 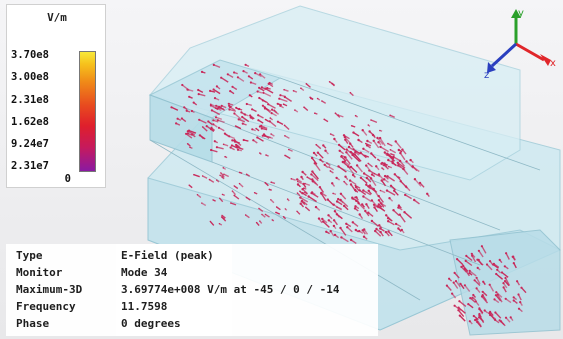 I want to click on info-value-frequency: 11.7598, so click(x=144, y=306).